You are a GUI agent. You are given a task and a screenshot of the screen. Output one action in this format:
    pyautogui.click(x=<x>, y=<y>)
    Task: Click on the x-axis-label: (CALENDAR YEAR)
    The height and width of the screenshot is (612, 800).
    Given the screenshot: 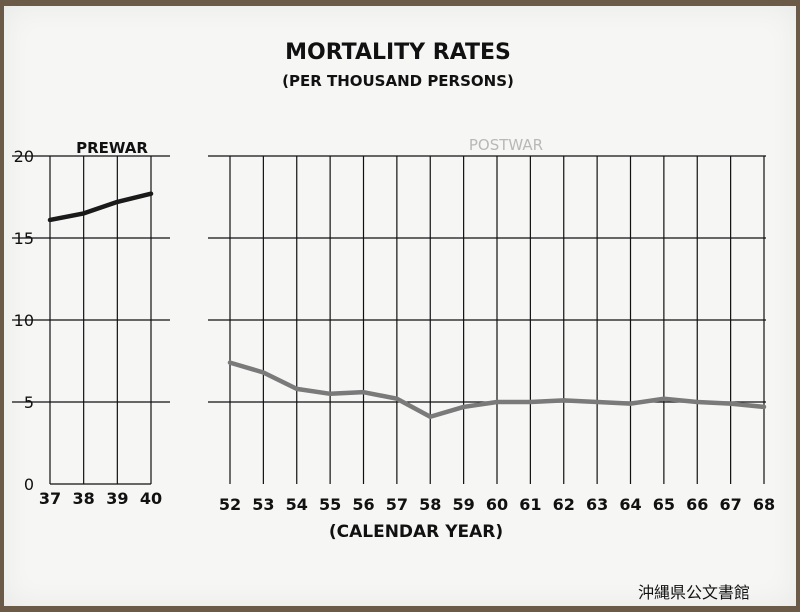 What is the action you would take?
    pyautogui.click(x=416, y=532)
    